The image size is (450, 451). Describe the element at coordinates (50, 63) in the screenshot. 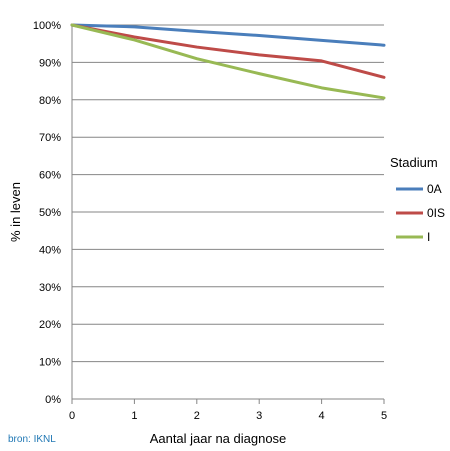

I see `y-tick-label: 90%` at that location.